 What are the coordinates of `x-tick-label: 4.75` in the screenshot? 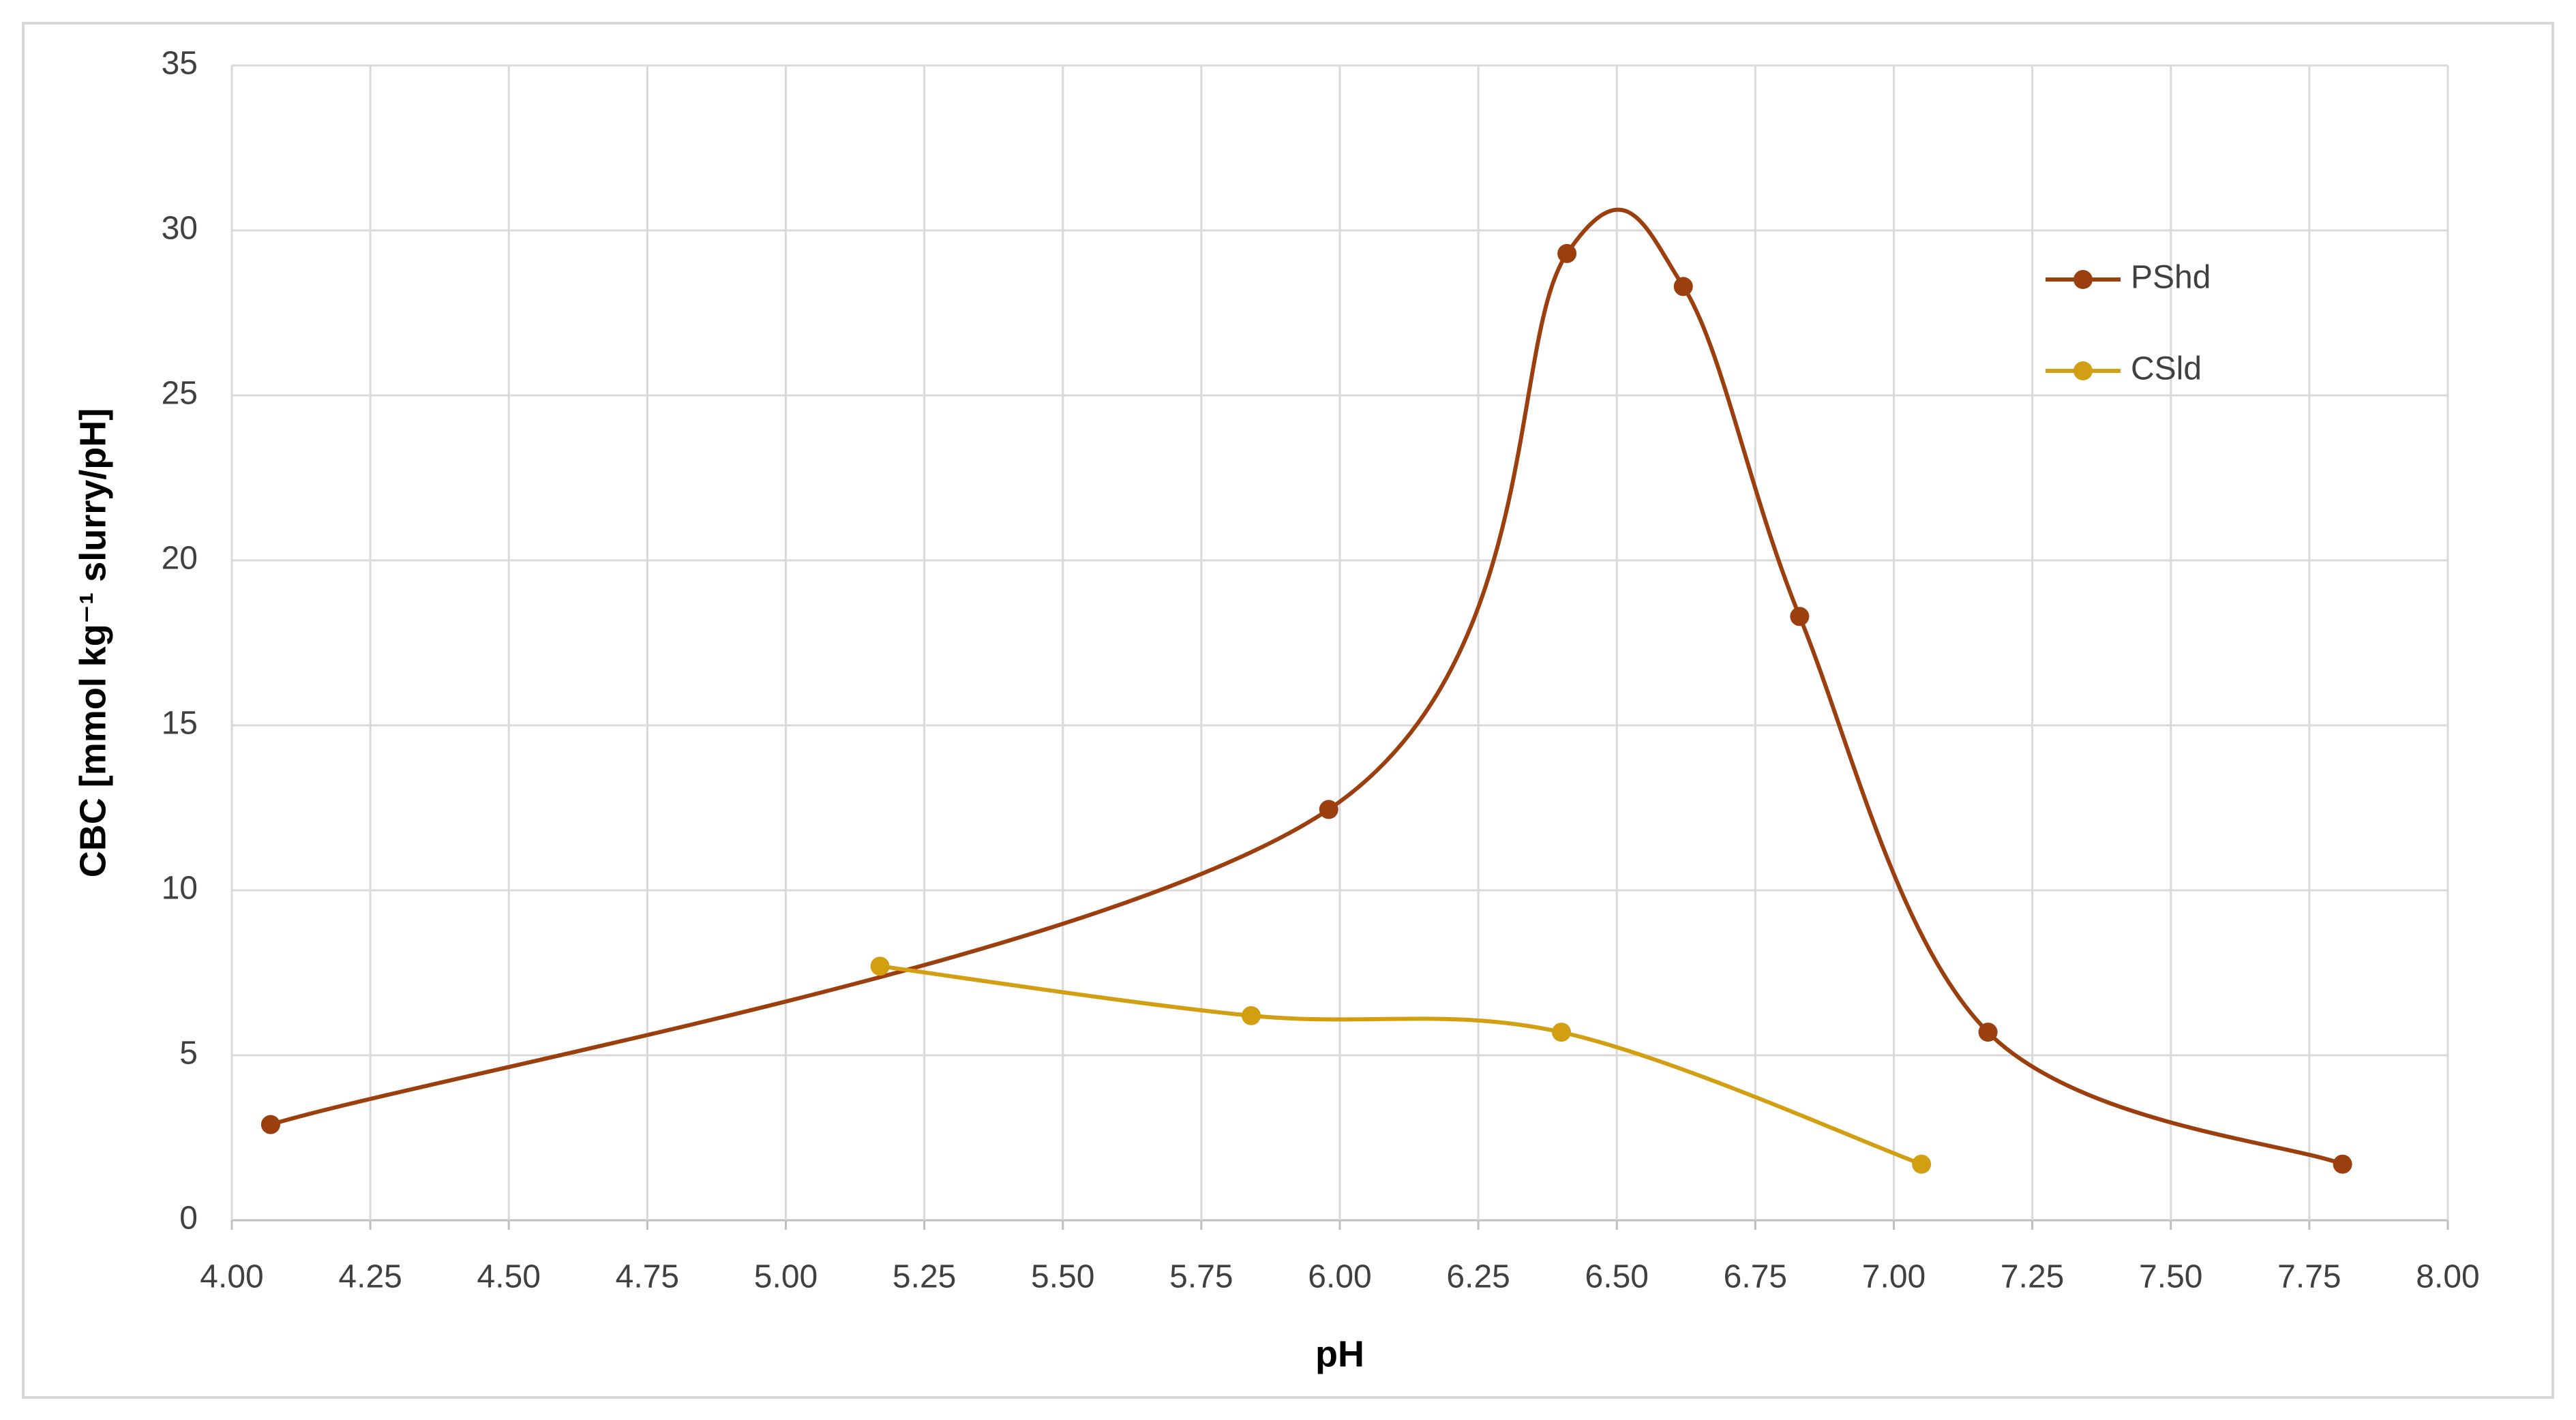 It's located at (647, 1277).